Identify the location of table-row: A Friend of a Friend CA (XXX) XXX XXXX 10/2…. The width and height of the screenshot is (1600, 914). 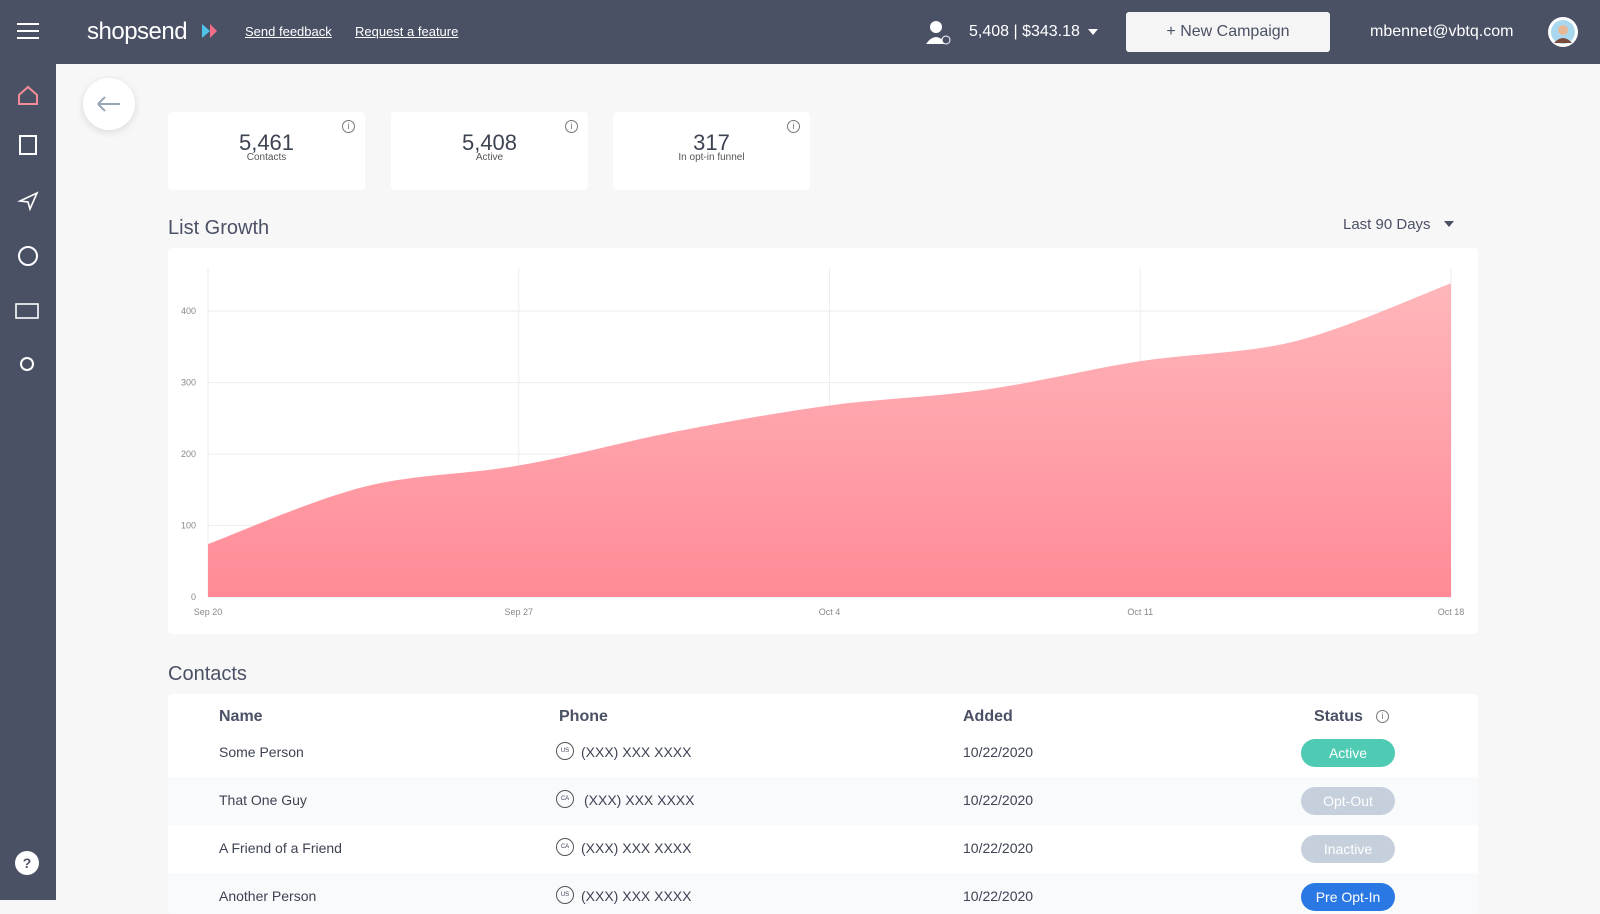
(823, 849).